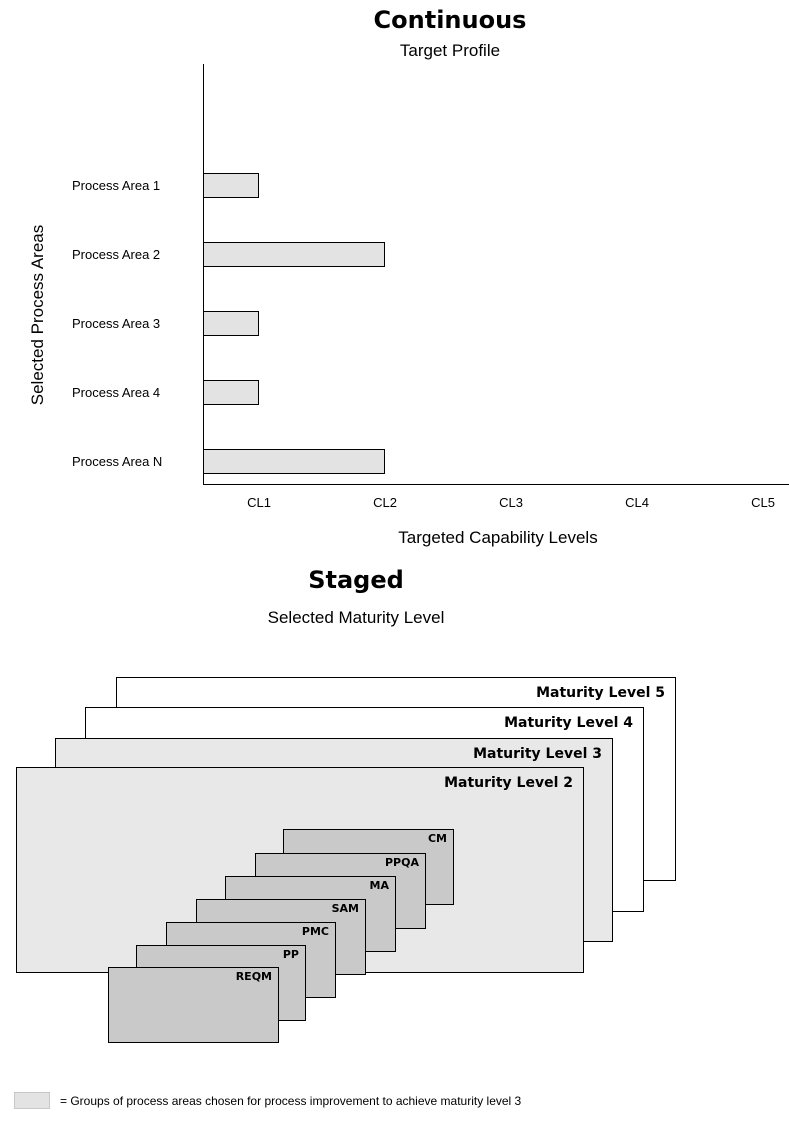  Describe the element at coordinates (450, 50) in the screenshot. I see `continuous-subtitle: Target Profile` at that location.